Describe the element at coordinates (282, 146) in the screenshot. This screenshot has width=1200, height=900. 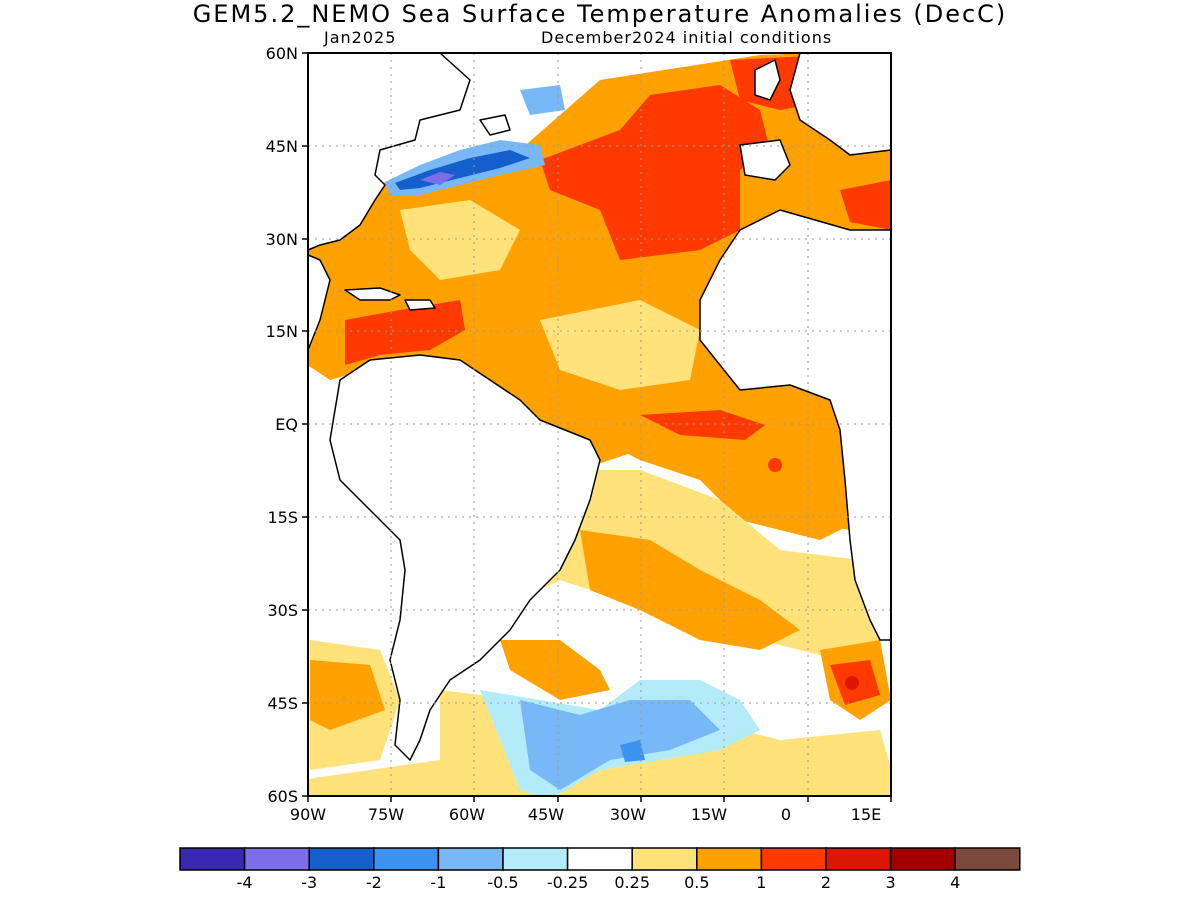
I see `lat-label: 45N` at that location.